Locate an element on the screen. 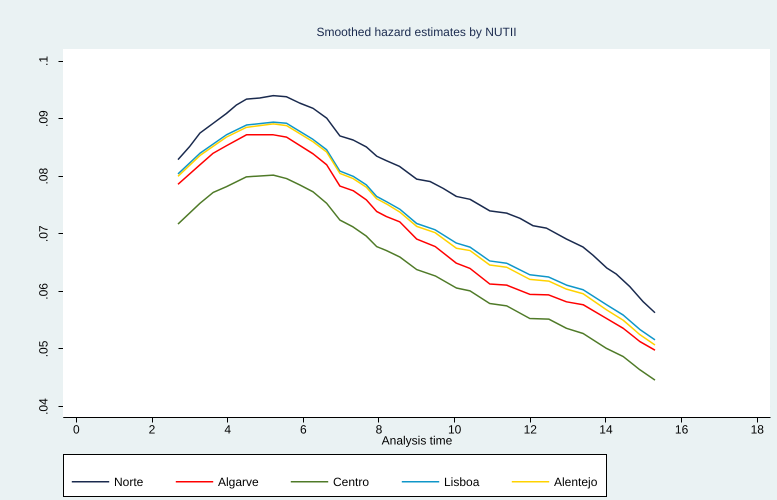 Image resolution: width=777 pixels, height=500 pixels. x-tick-label: 0 is located at coordinates (76, 429).